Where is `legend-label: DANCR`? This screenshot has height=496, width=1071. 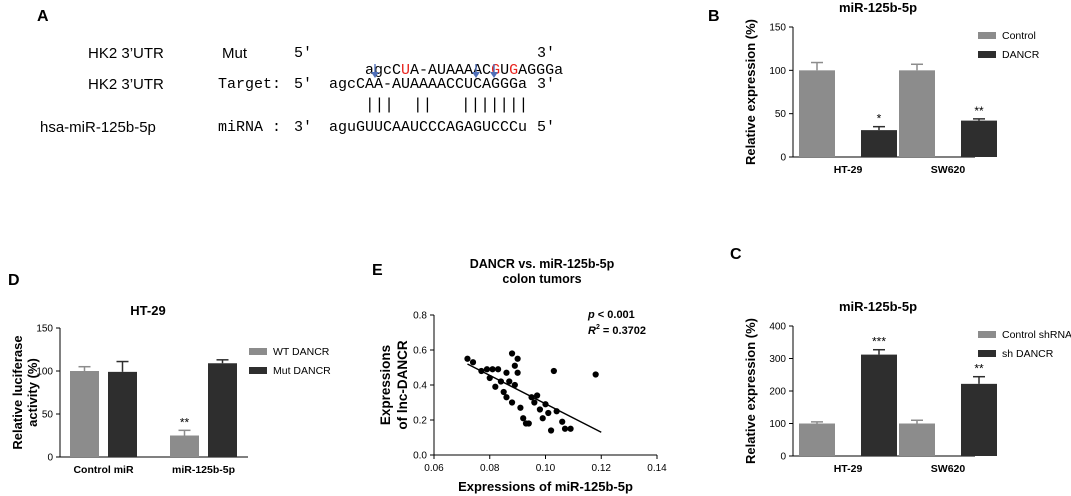
legend-label: DANCR is located at coordinates (1021, 55).